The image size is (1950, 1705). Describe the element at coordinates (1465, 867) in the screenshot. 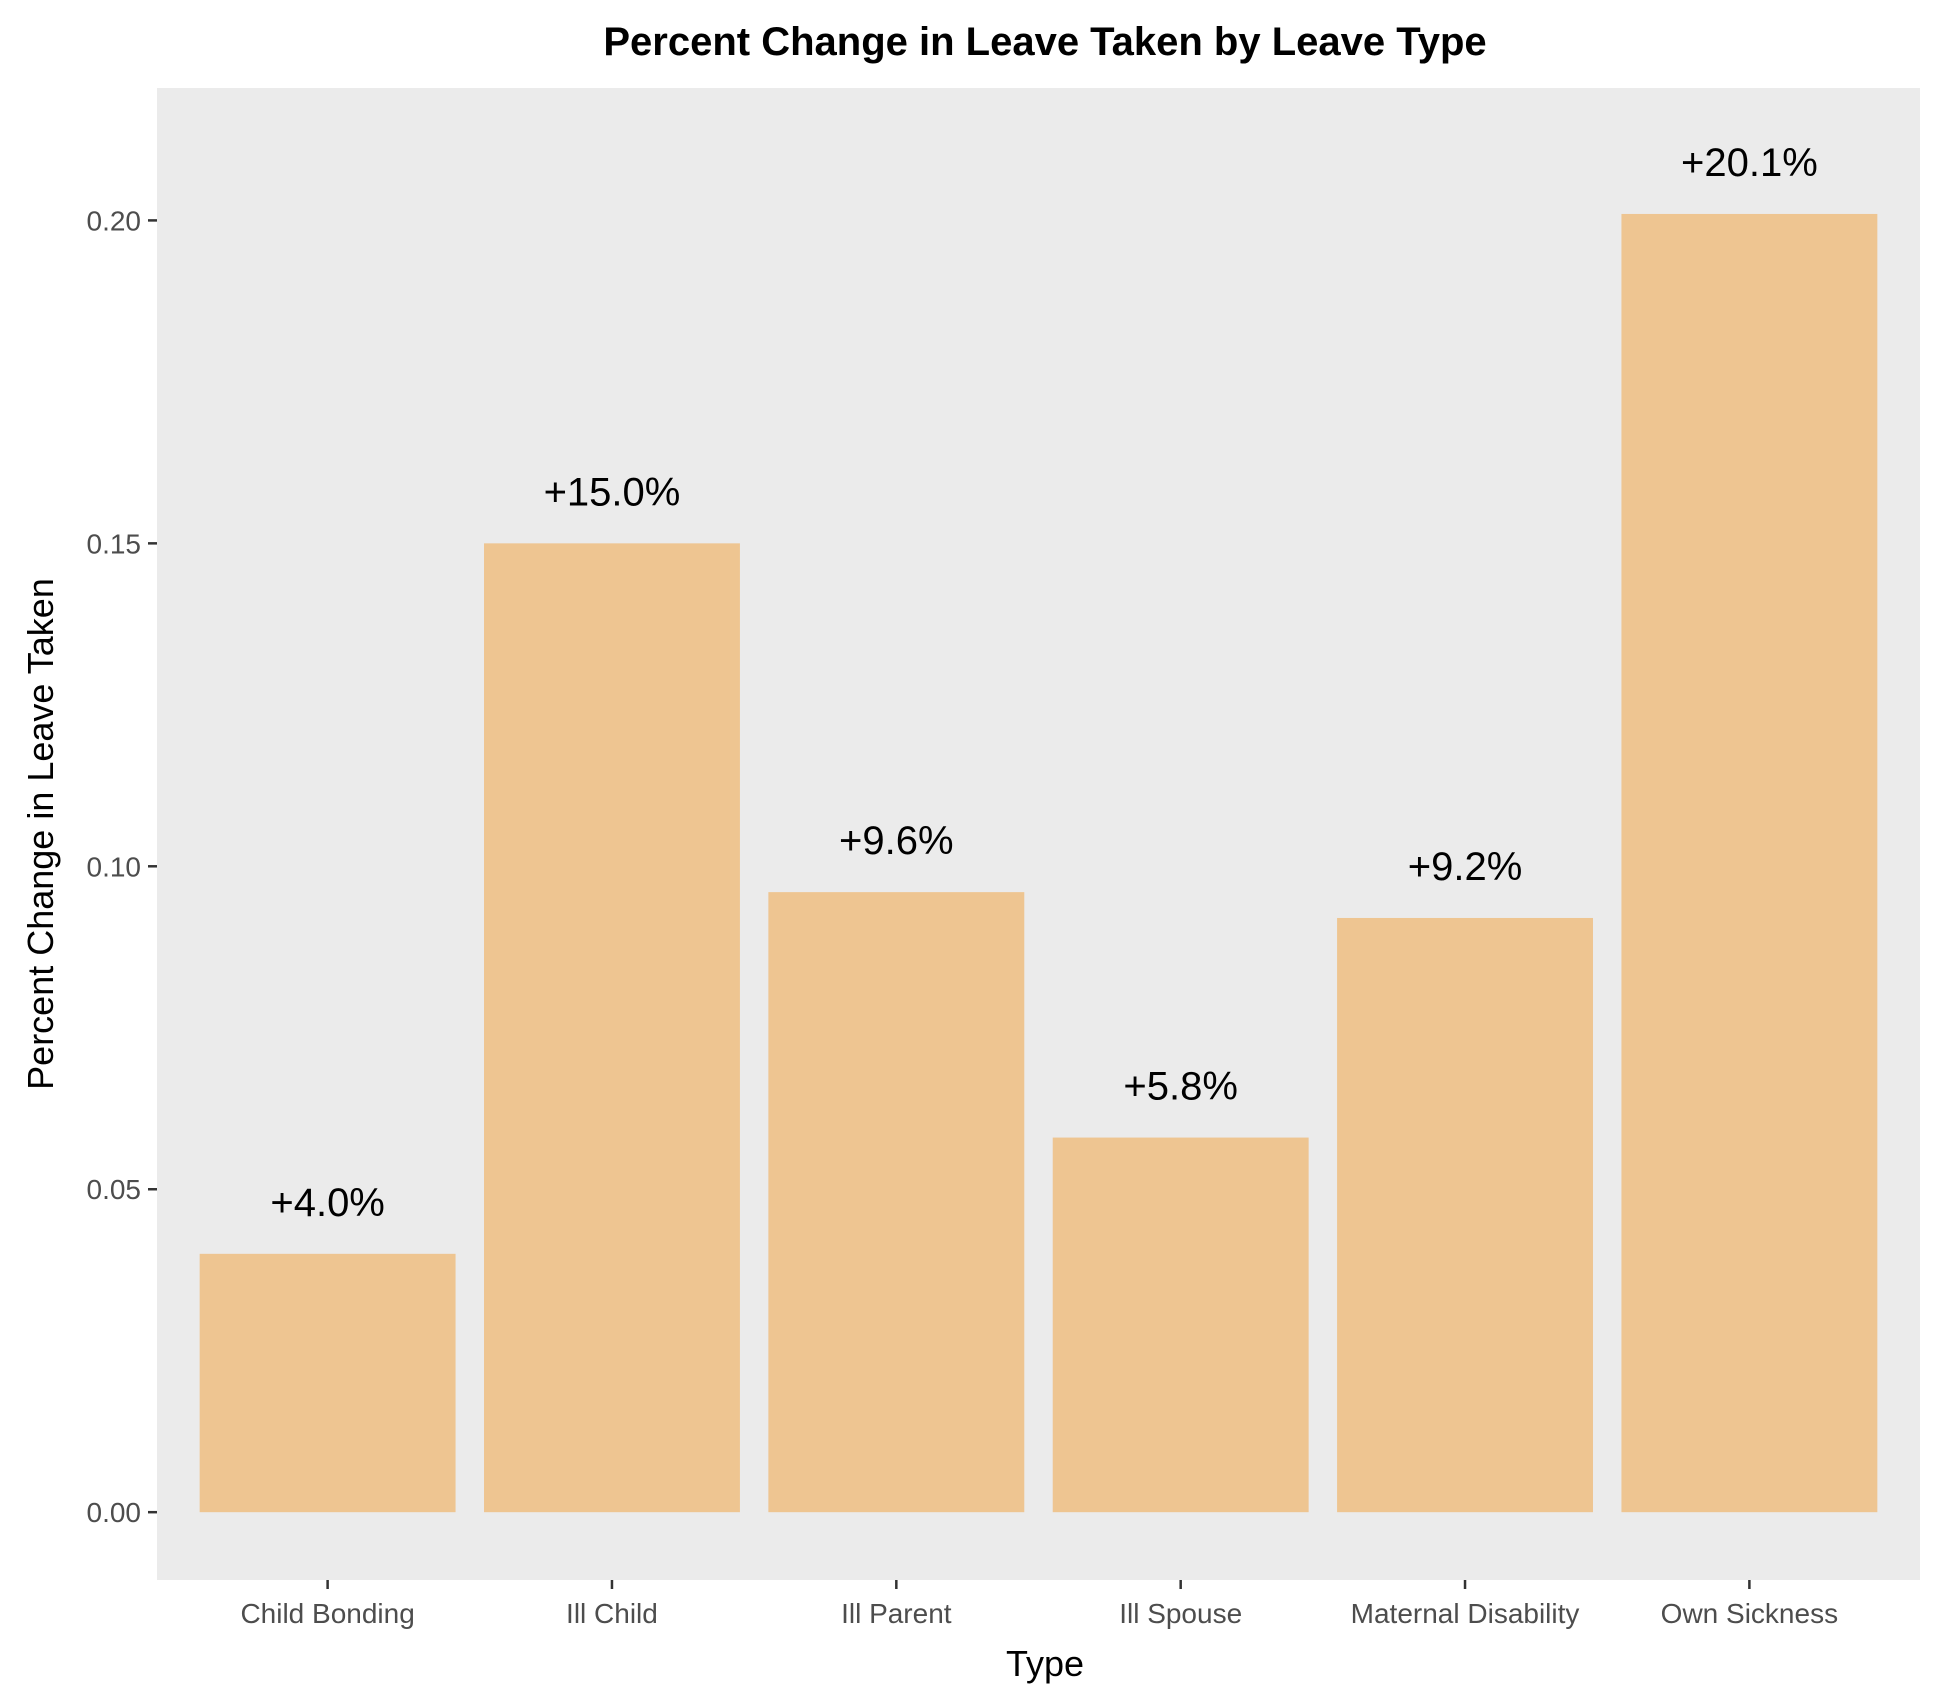

I see `bar-value-label: +9.2%` at that location.